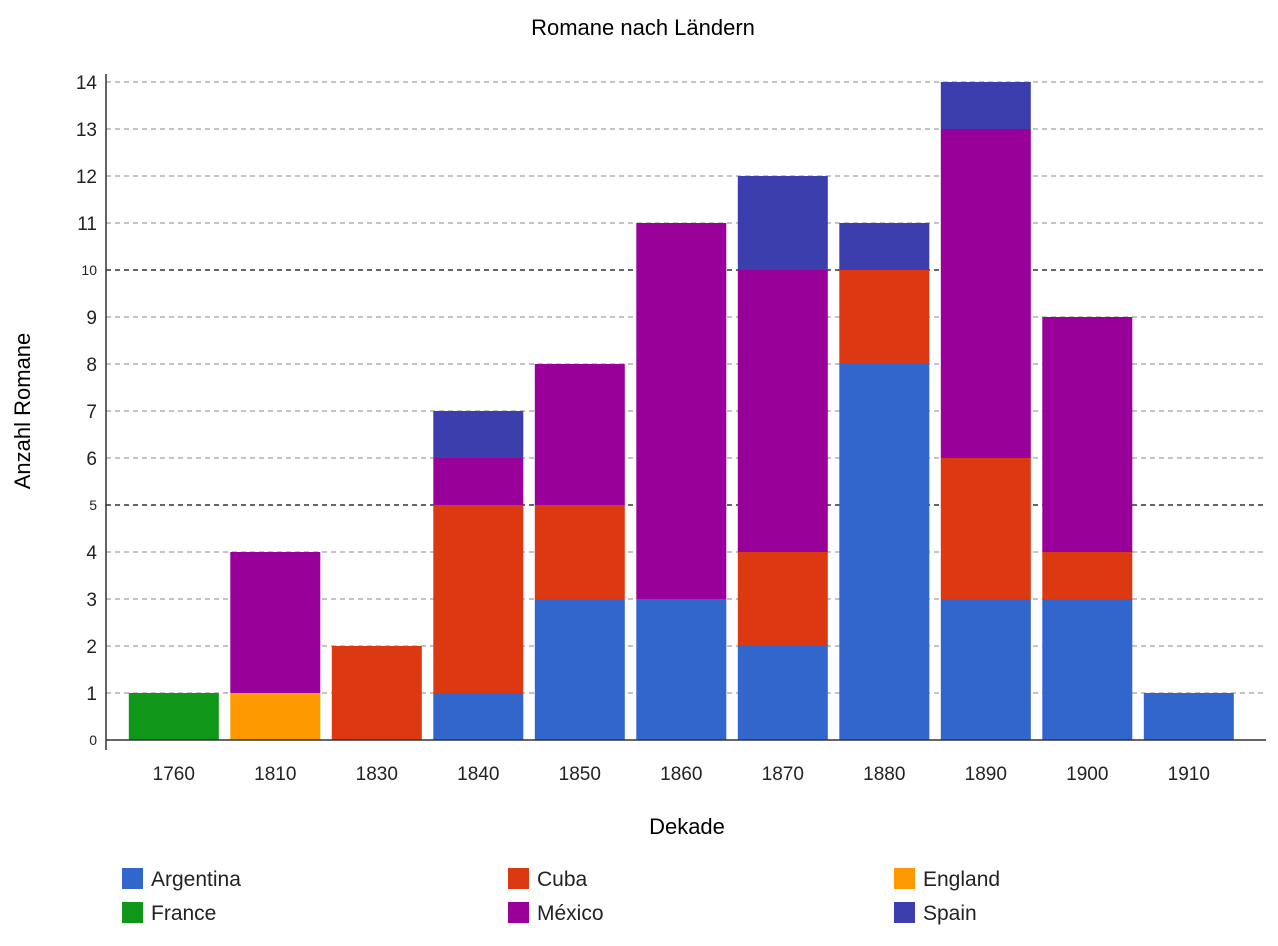  I want to click on bar-1840-argentina, so click(478, 716).